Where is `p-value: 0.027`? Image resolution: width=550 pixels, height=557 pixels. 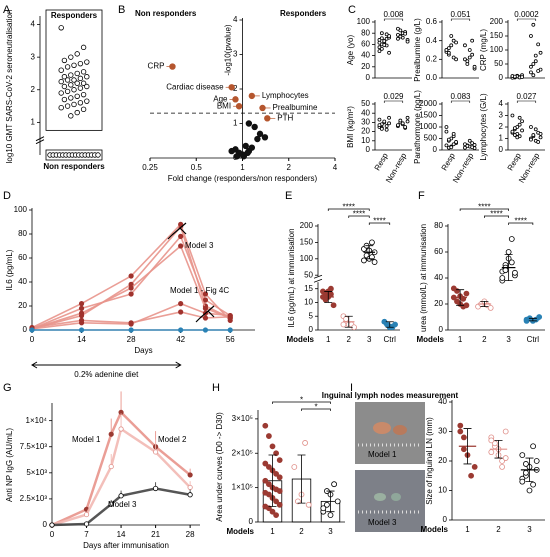 p-value: 0.027 is located at coordinates (526, 96).